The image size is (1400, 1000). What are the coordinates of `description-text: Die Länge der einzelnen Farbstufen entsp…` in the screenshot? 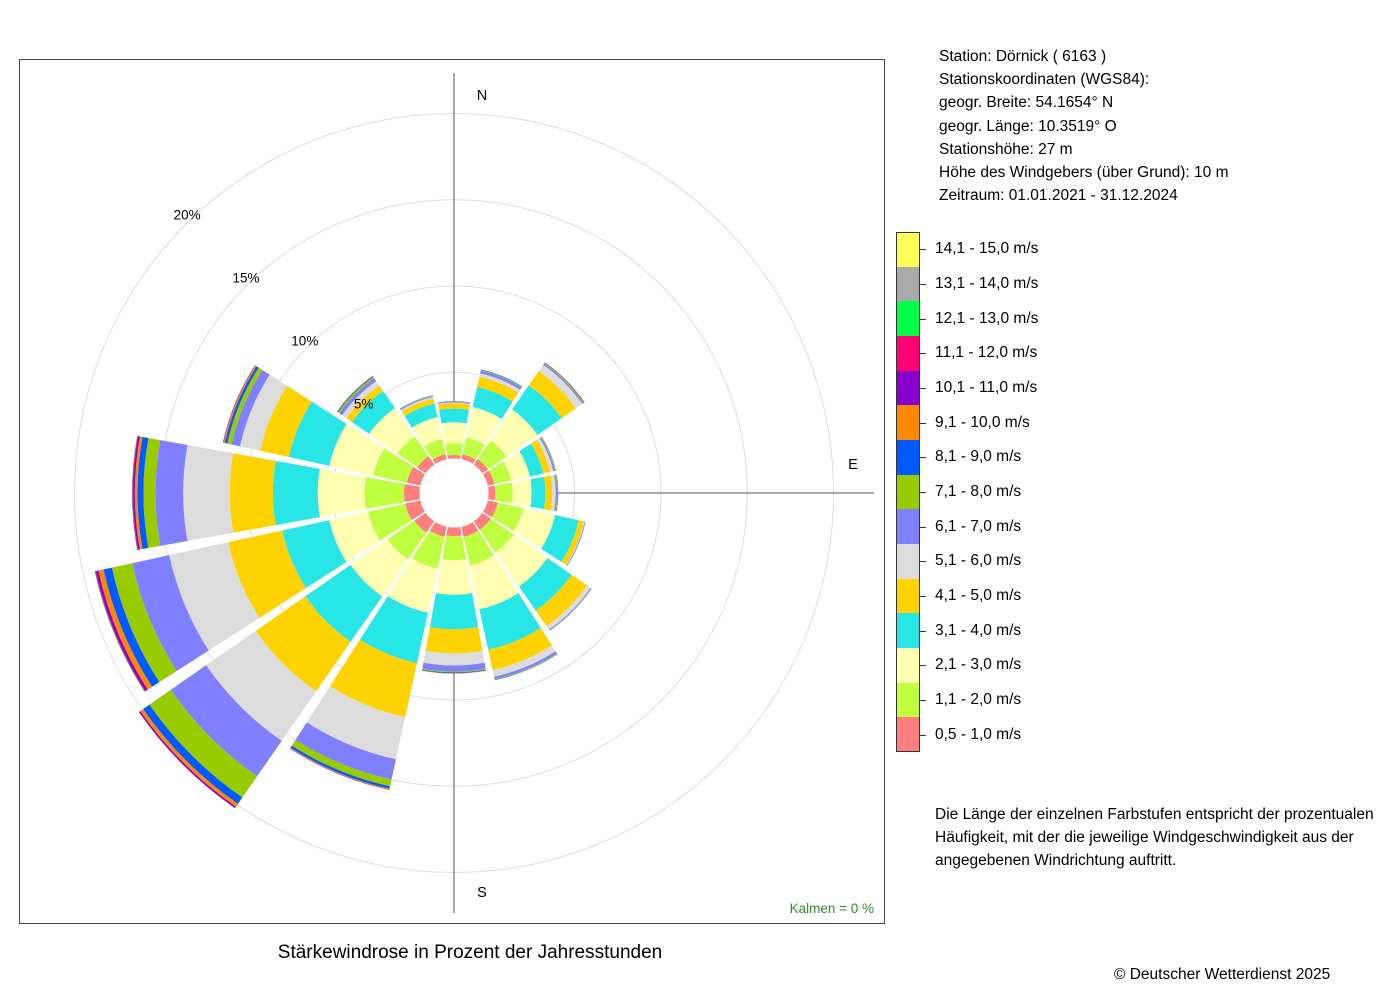 It's located at (1154, 837).